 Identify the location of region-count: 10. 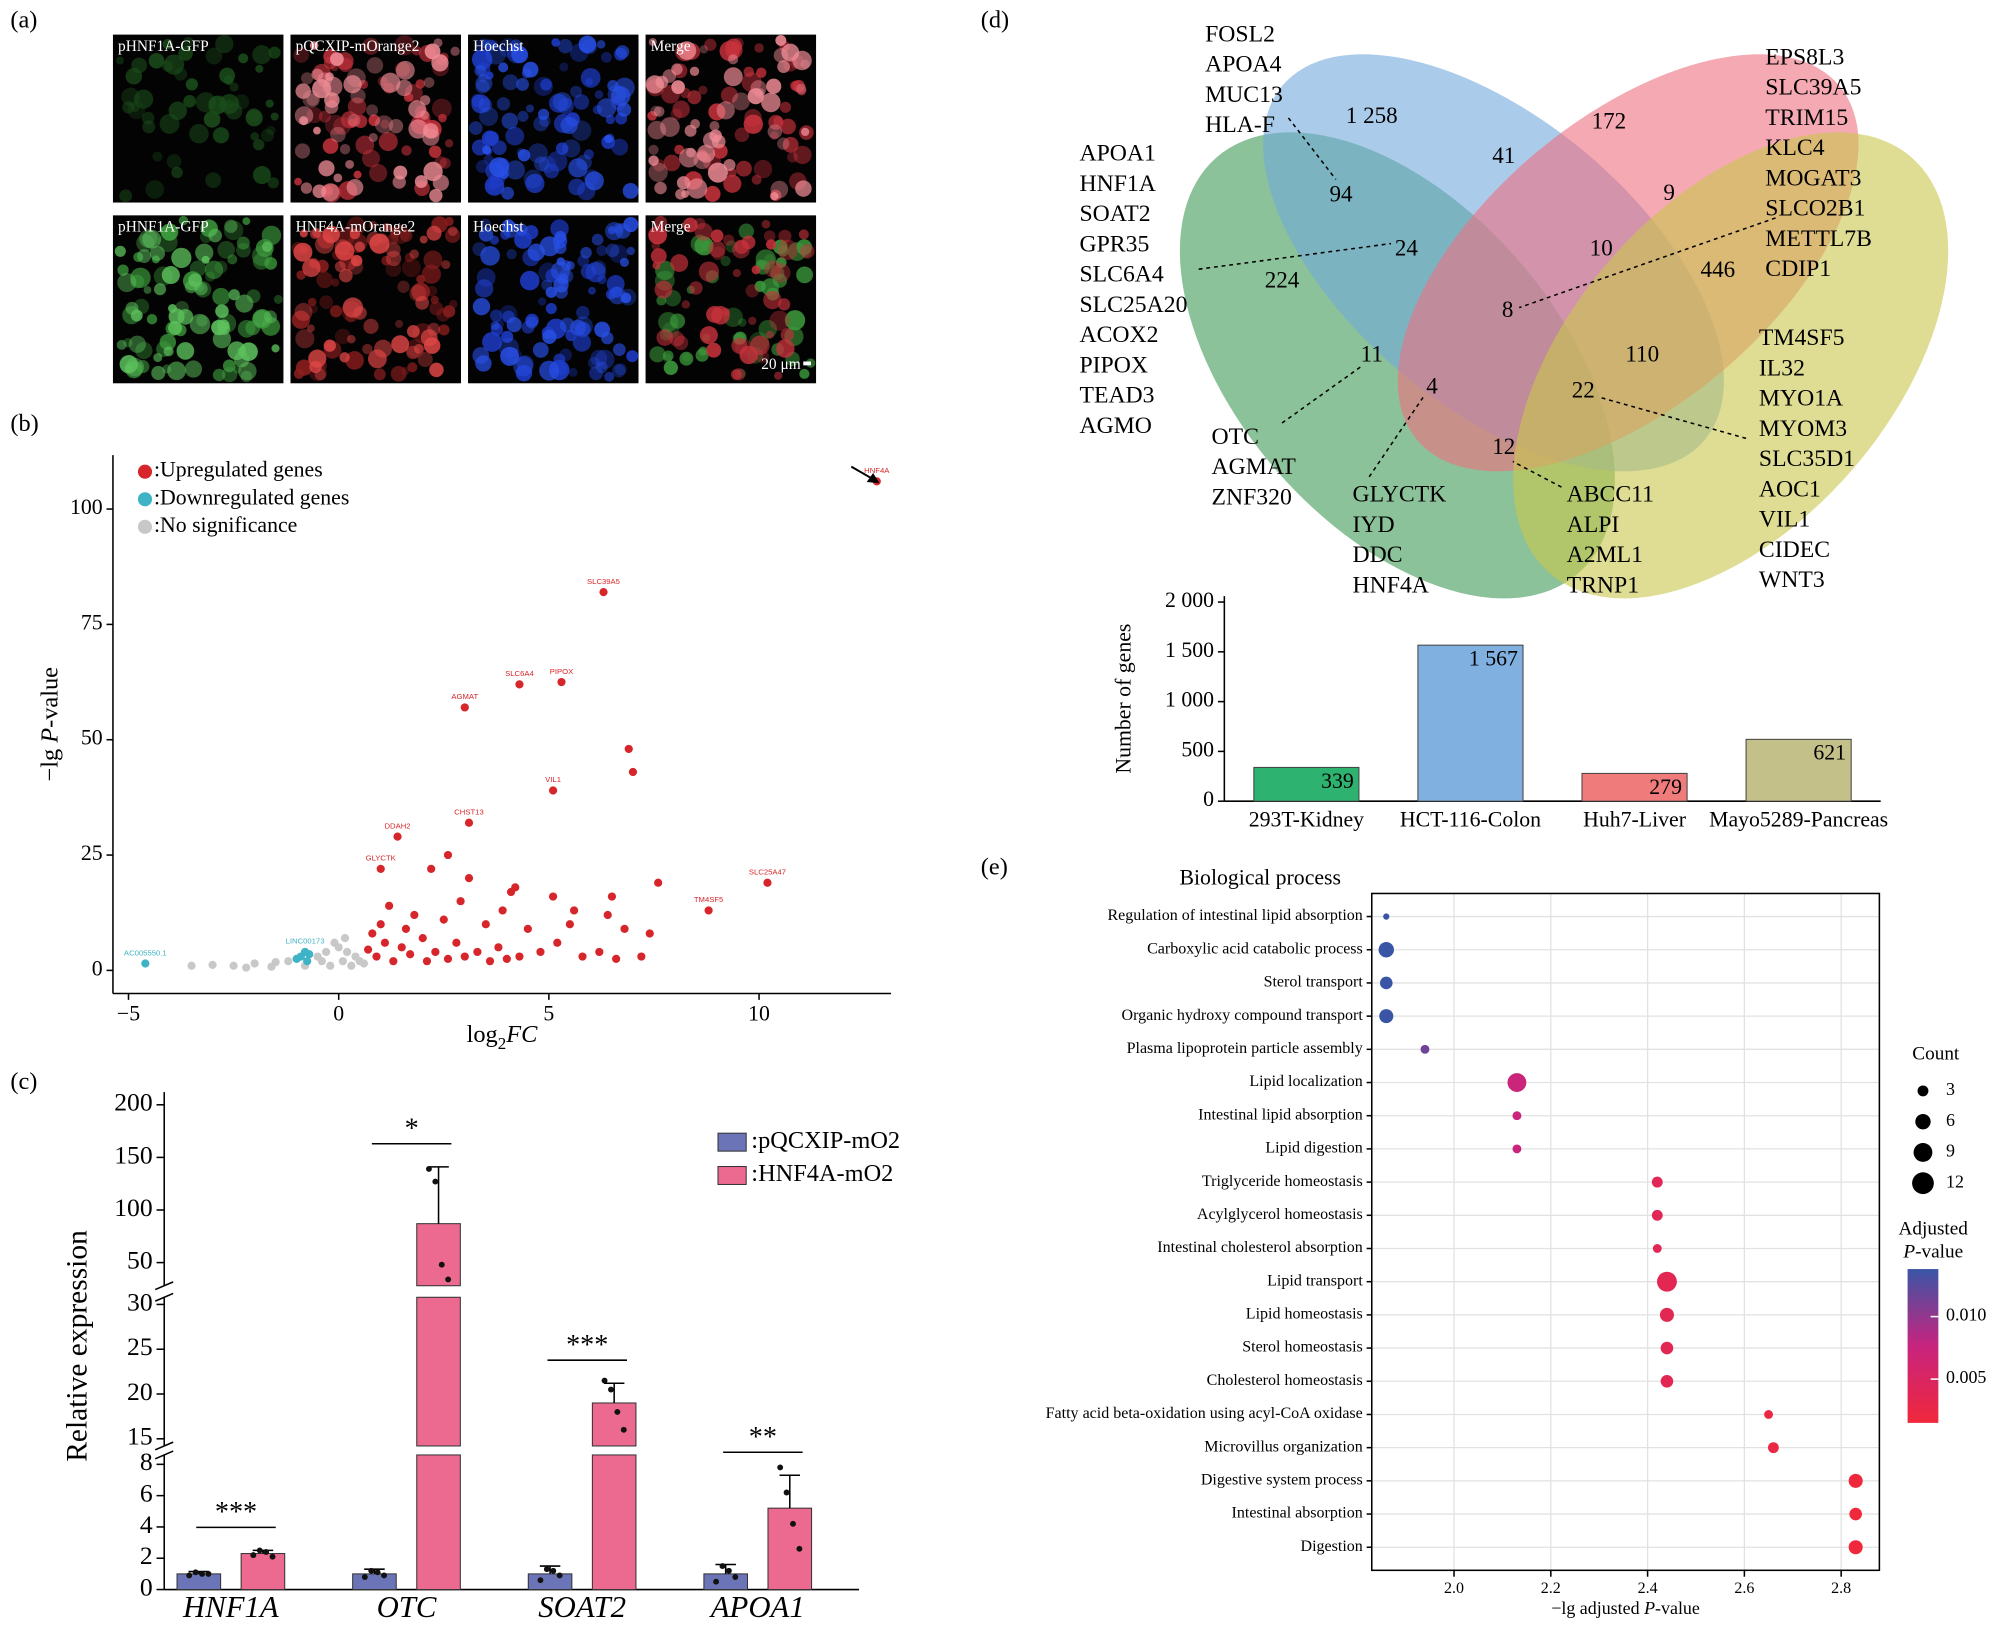
(1601, 247).